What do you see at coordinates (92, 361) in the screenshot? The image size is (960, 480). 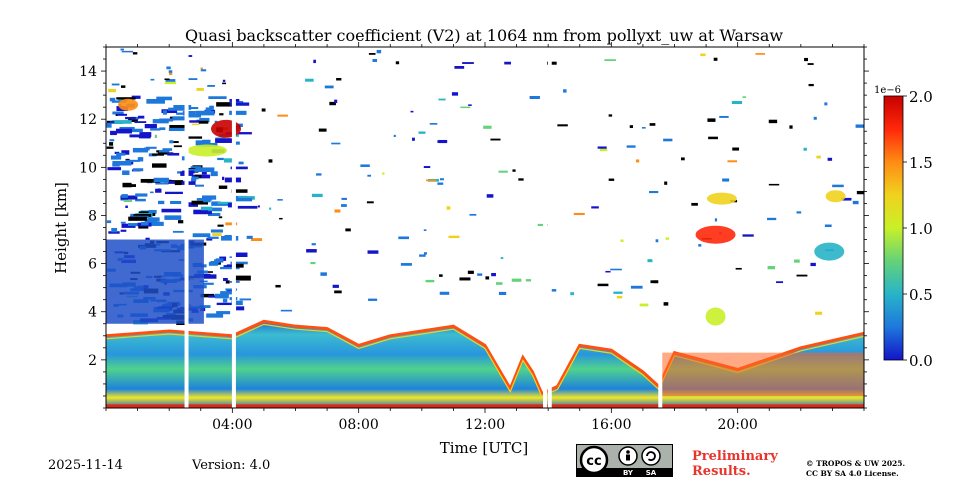 I see `y-tick-label: 2` at bounding box center [92, 361].